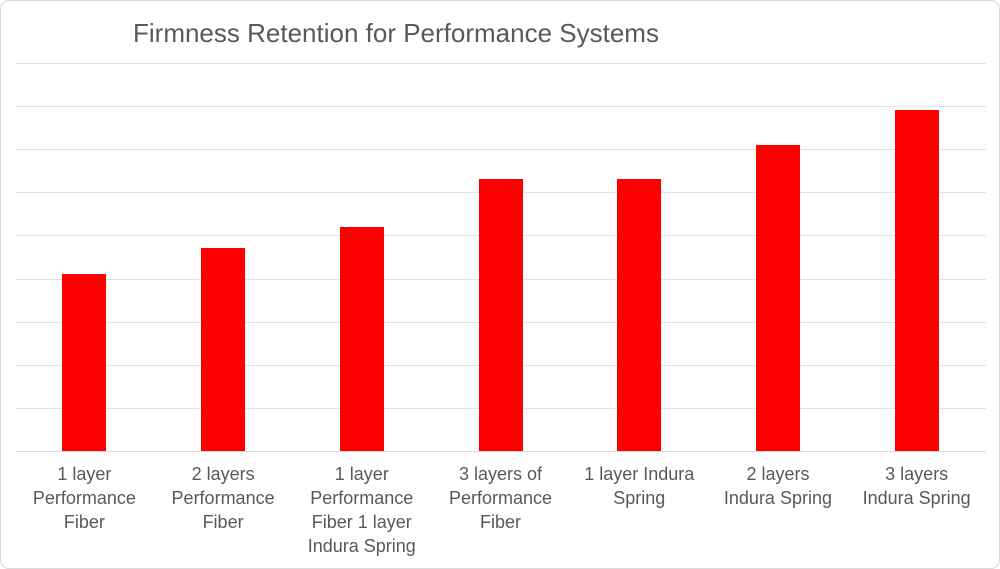 The image size is (1000, 569). I want to click on x-axis-label: 2 layers Performance Fiber, so click(223, 510).